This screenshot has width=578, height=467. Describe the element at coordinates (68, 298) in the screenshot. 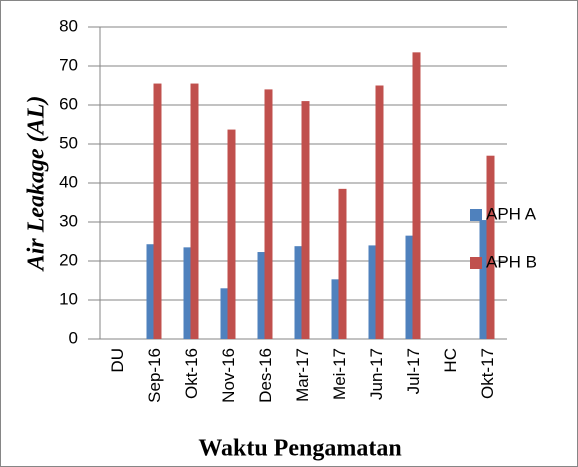

I see `y-tick-label: 10` at that location.